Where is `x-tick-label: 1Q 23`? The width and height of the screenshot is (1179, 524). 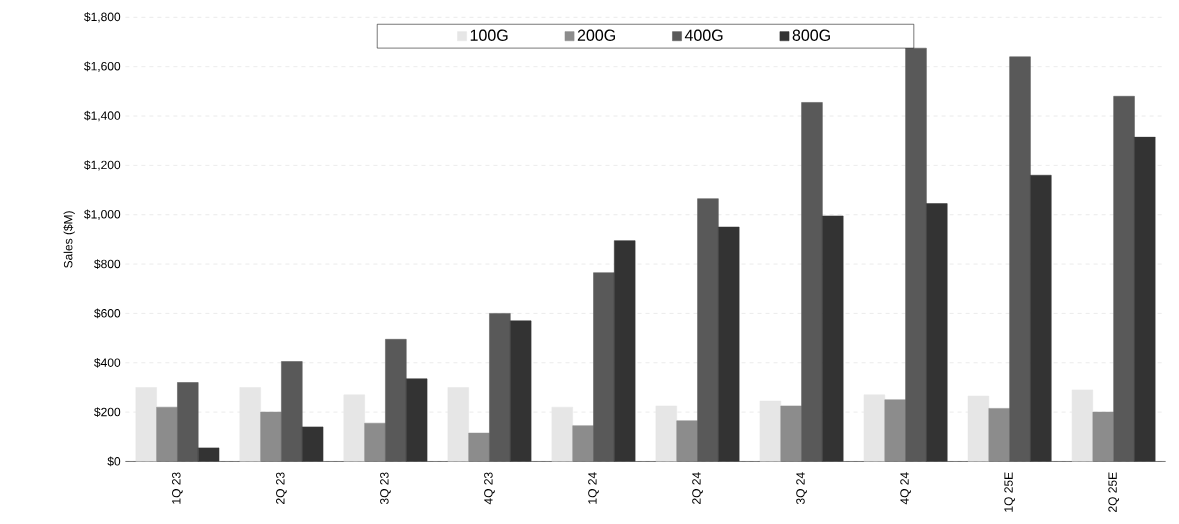
x-tick-label: 1Q 23 is located at coordinates (177, 488).